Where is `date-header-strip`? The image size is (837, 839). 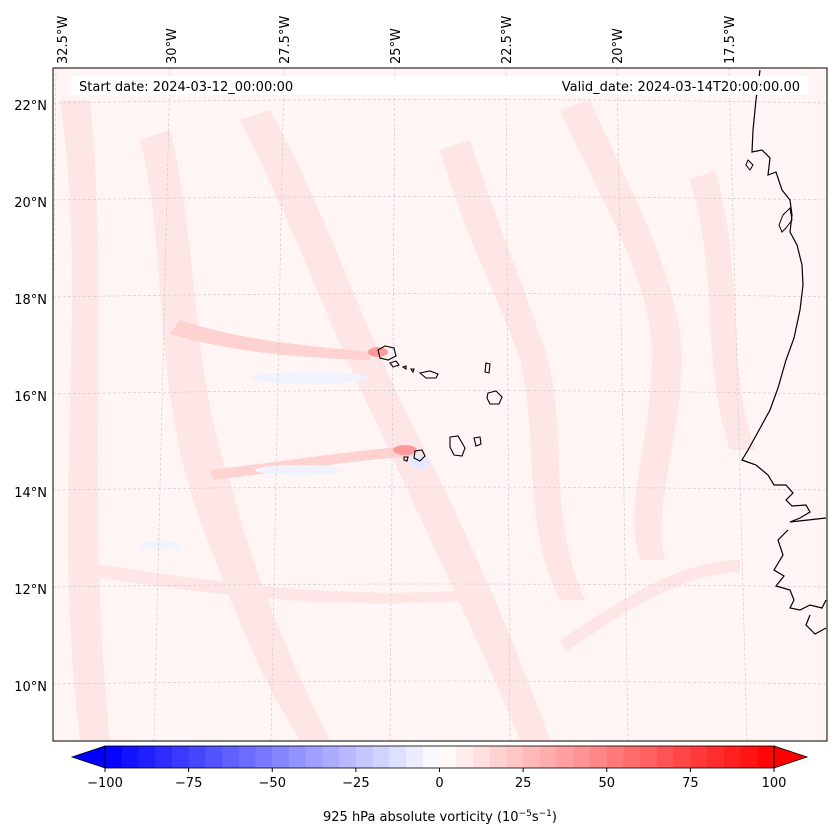 date-header-strip is located at coordinates (439, 85).